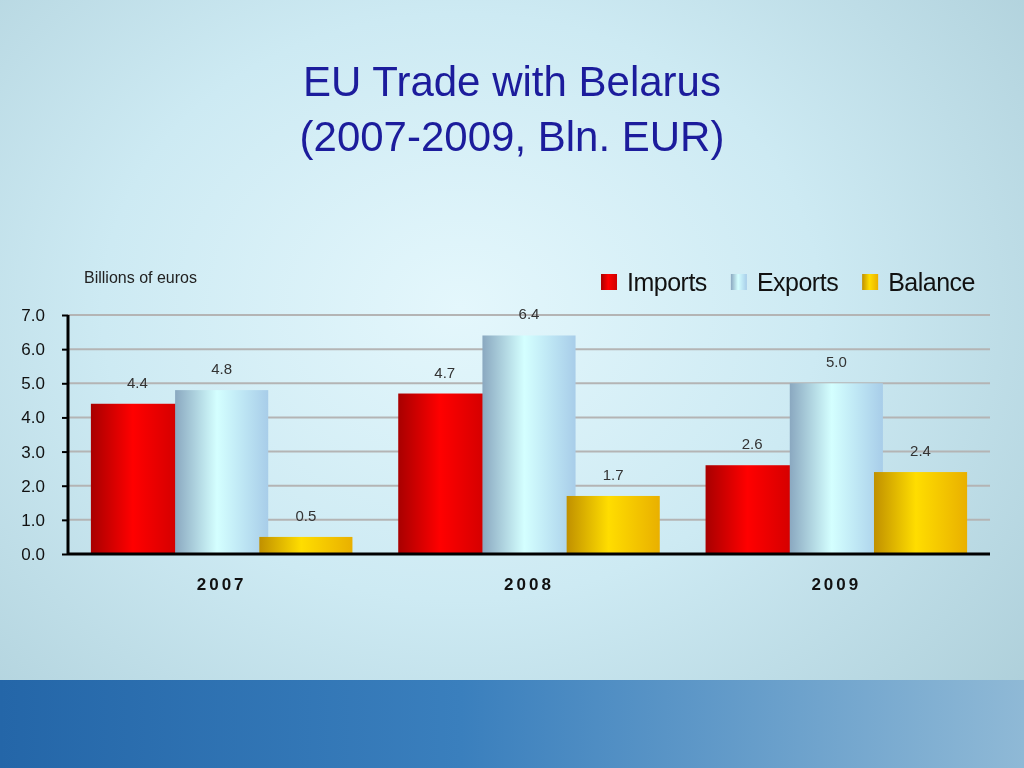  Describe the element at coordinates (667, 282) in the screenshot. I see `legend-label: Imports` at that location.